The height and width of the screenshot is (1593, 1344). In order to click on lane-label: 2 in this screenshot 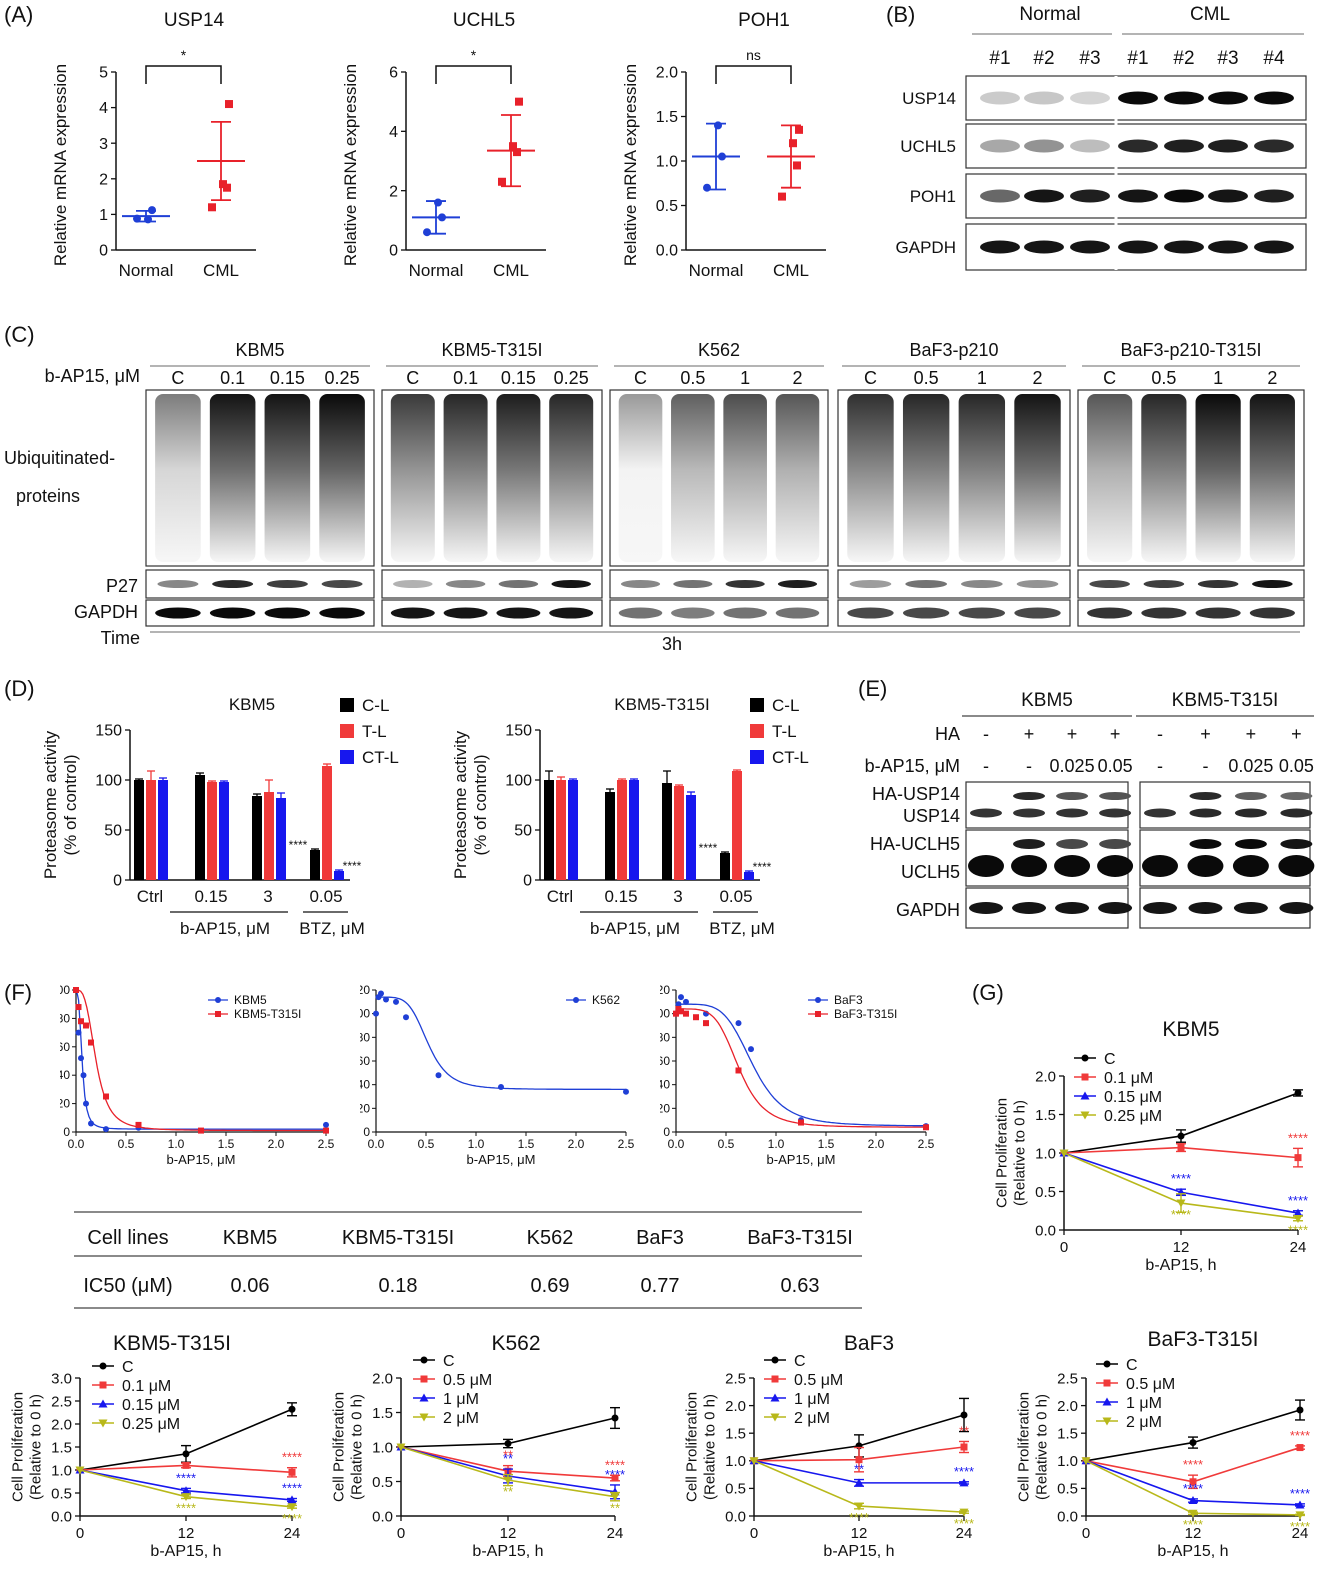, I will do `click(797, 378)`.